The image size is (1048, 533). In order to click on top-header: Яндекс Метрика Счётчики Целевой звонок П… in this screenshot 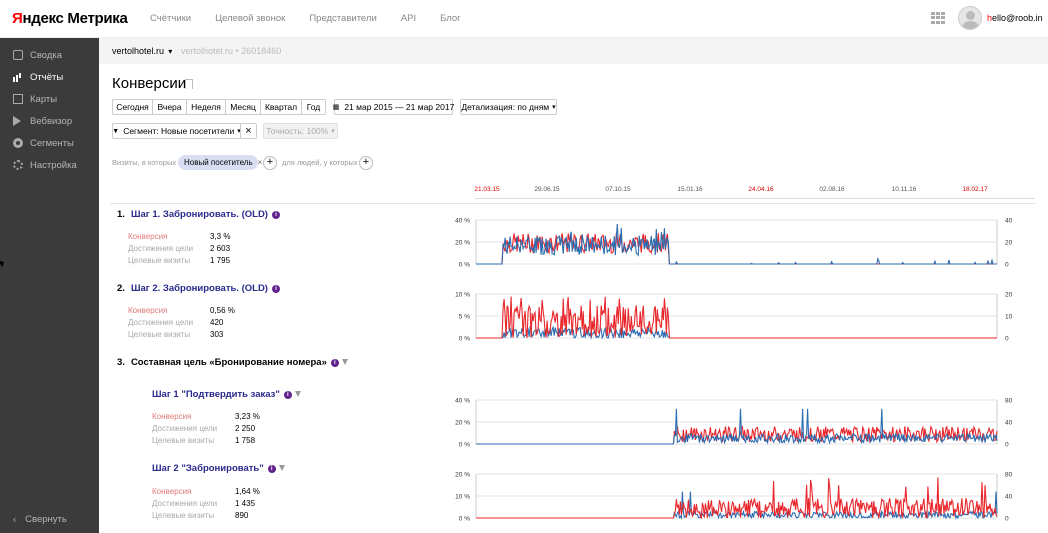, I will do `click(524, 19)`.